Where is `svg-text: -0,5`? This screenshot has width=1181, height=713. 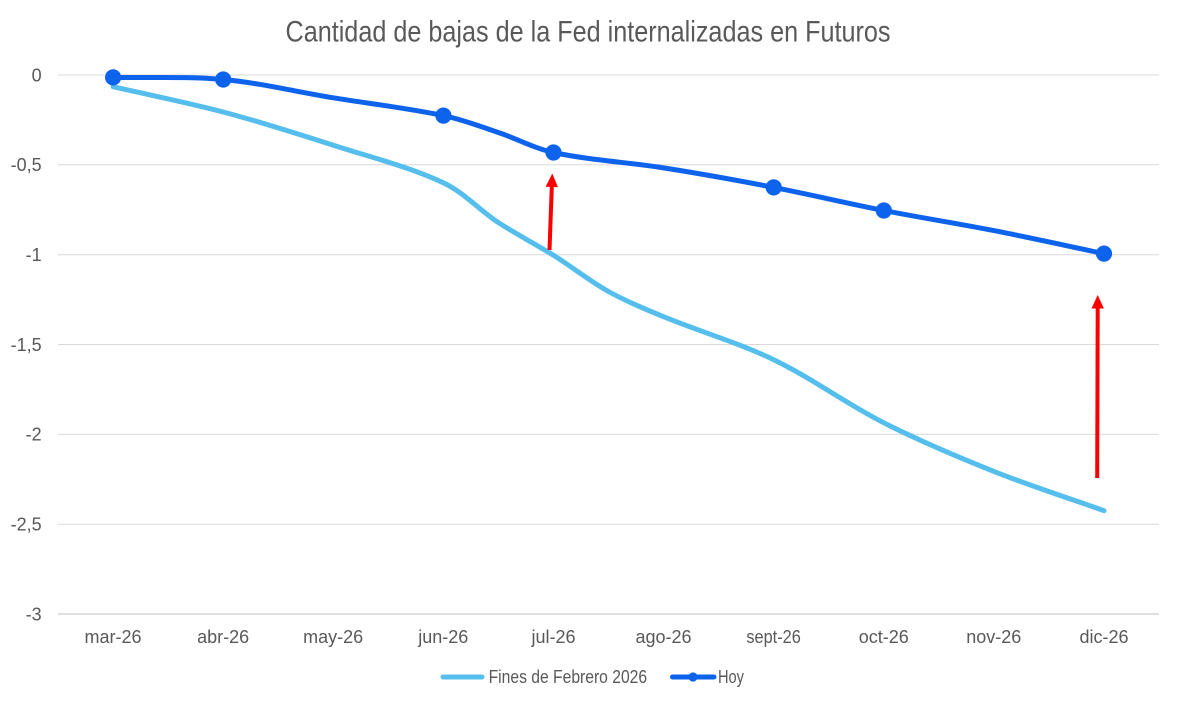
svg-text: -0,5 is located at coordinates (26, 165).